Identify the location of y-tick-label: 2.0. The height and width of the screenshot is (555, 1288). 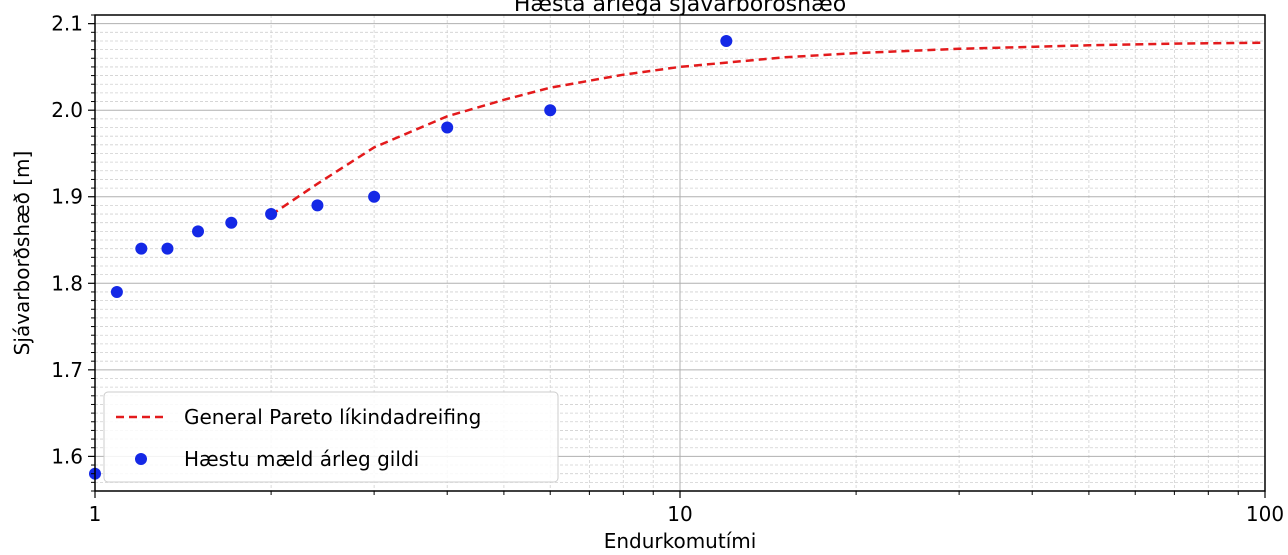
(67, 110).